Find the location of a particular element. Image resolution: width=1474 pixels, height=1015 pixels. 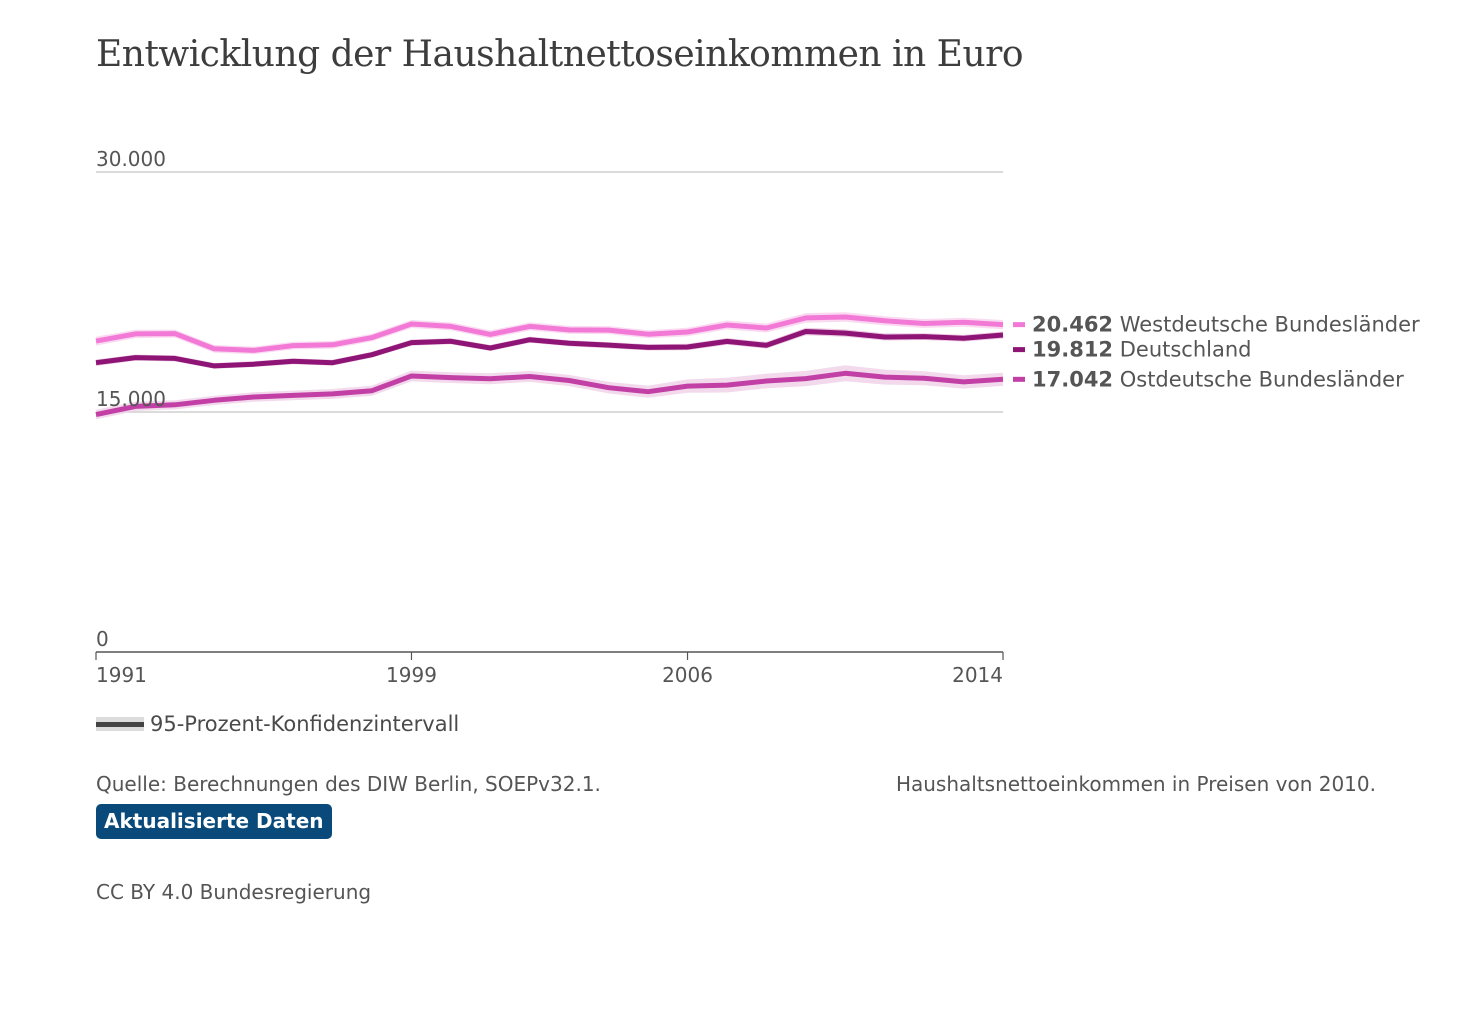

y-tick-label-0: 0 is located at coordinates (102, 639).